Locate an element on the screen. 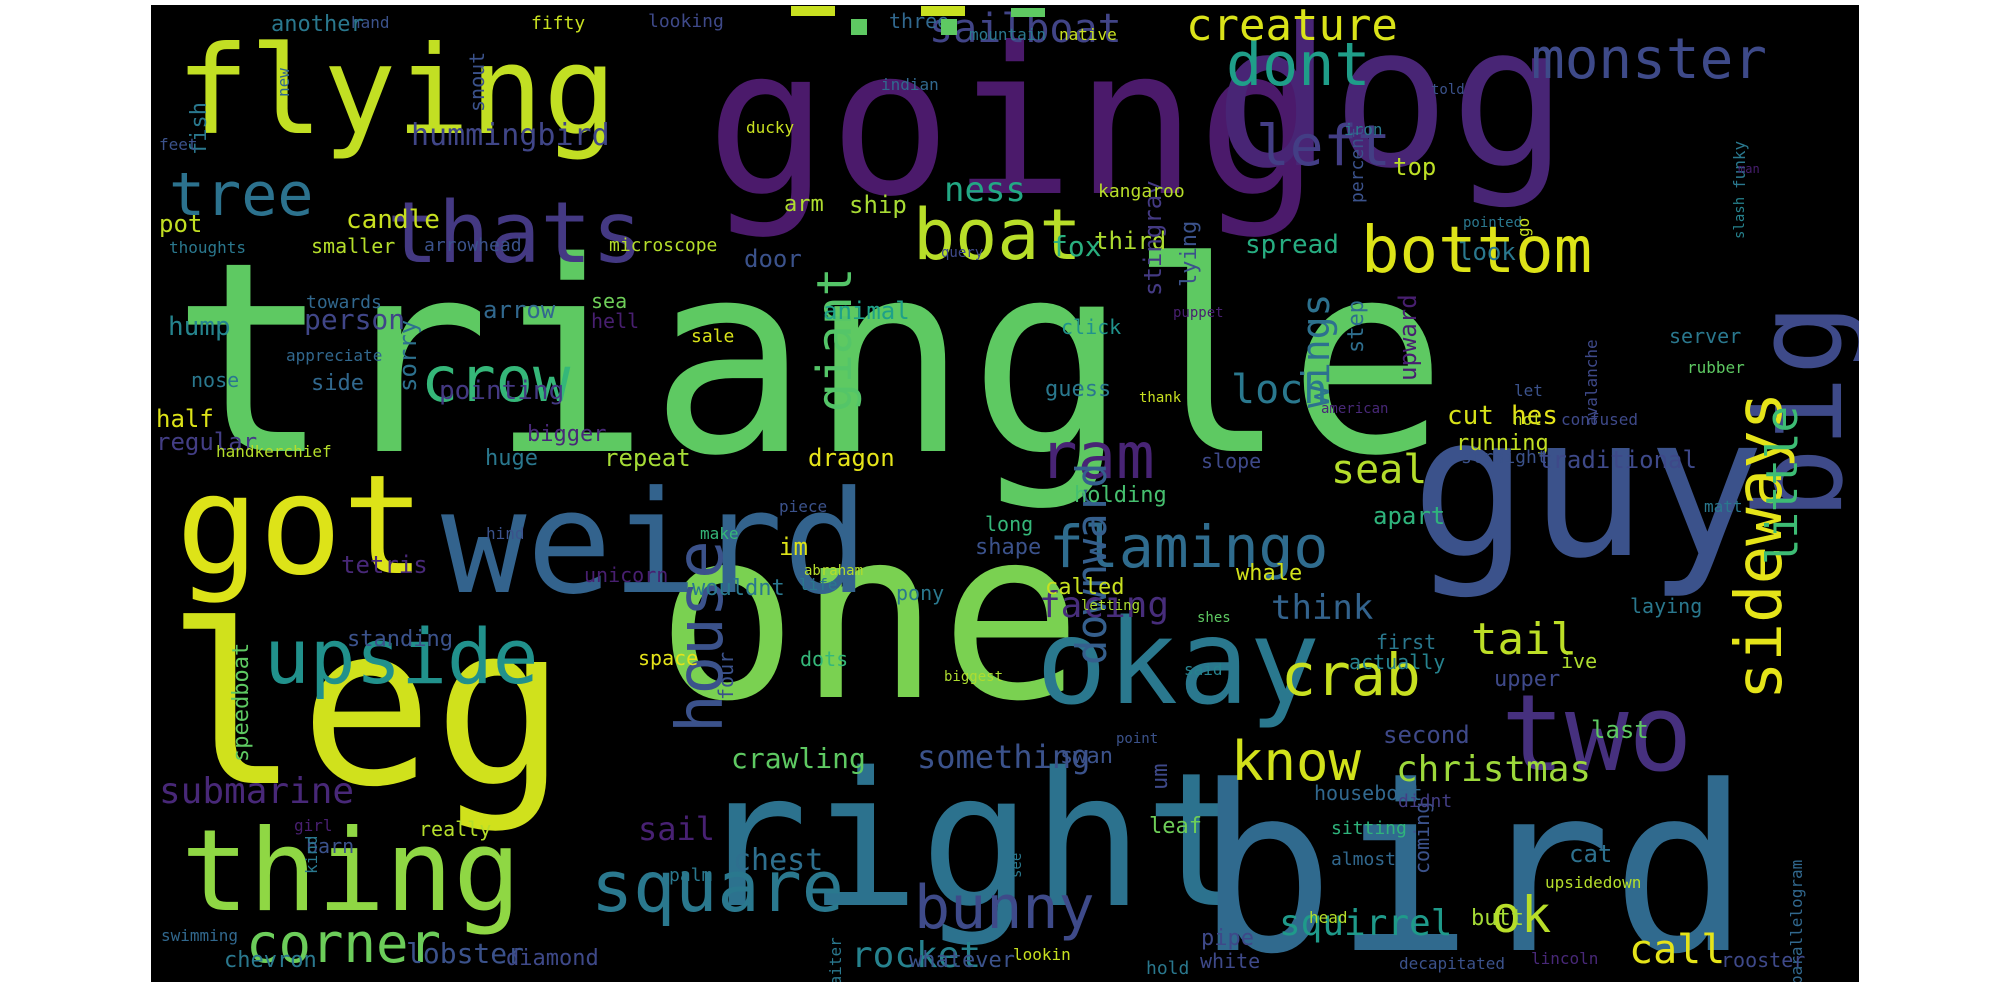  word-running: running is located at coordinates (1502, 443).